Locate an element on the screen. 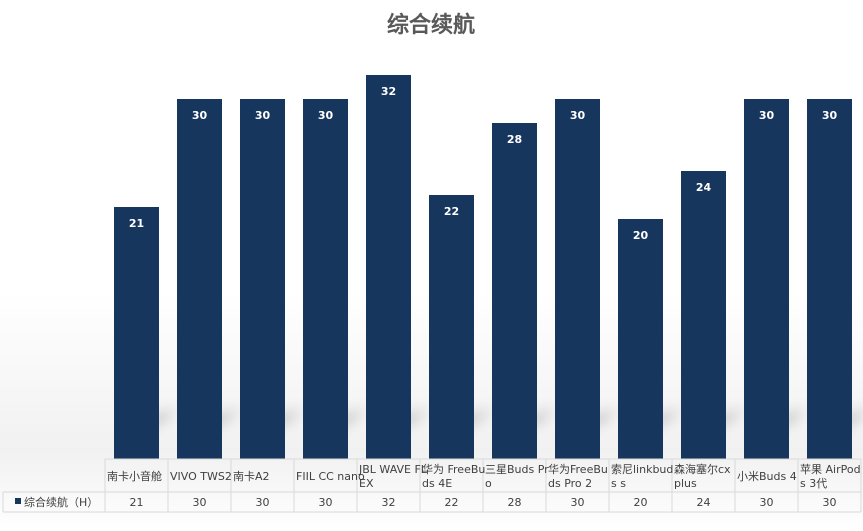 This screenshot has height=531, width=863. bar-value-label: 32 is located at coordinates (388, 91).